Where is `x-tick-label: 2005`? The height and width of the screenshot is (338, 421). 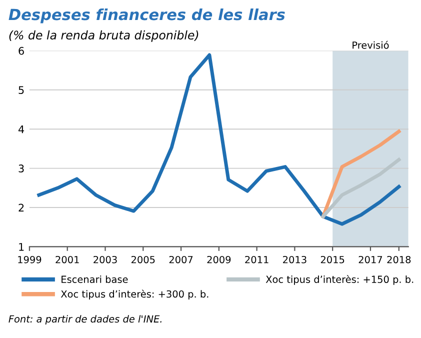 x-tick-label: 2005 is located at coordinates (143, 260).